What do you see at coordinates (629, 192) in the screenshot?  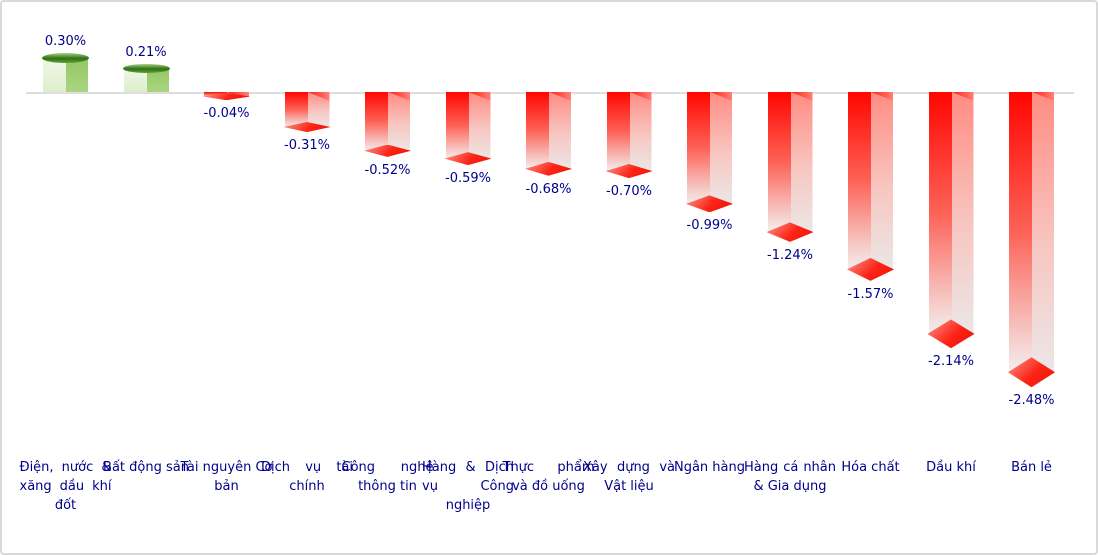 I see `bar-value-label: -0.70%` at bounding box center [629, 192].